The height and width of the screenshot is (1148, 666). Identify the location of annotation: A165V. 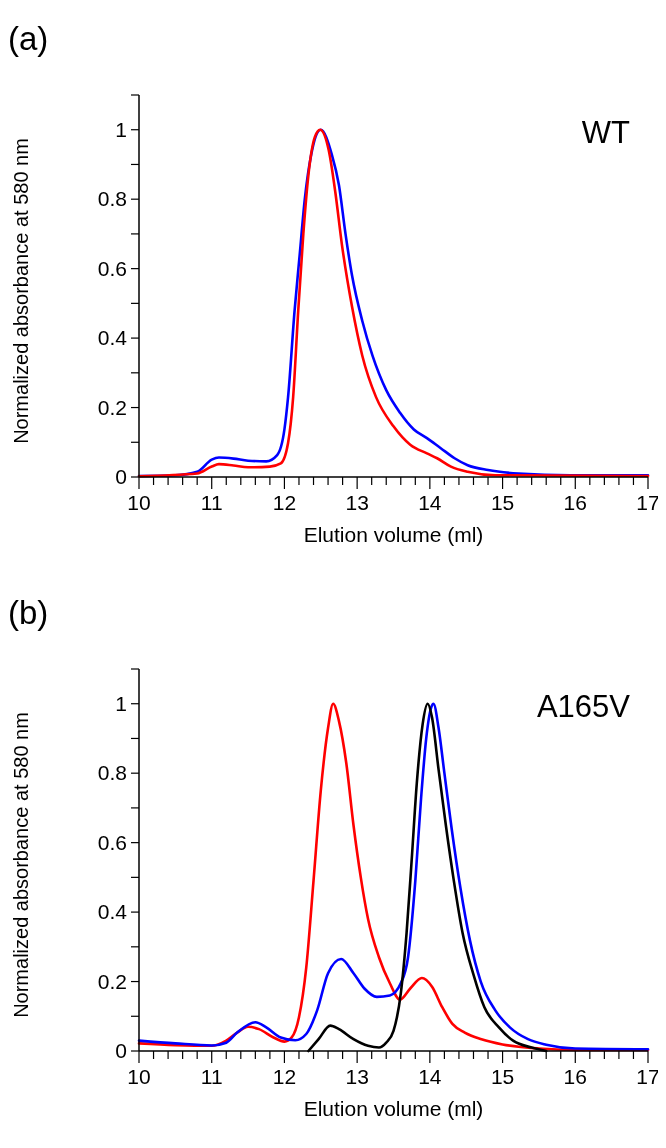
(583, 706).